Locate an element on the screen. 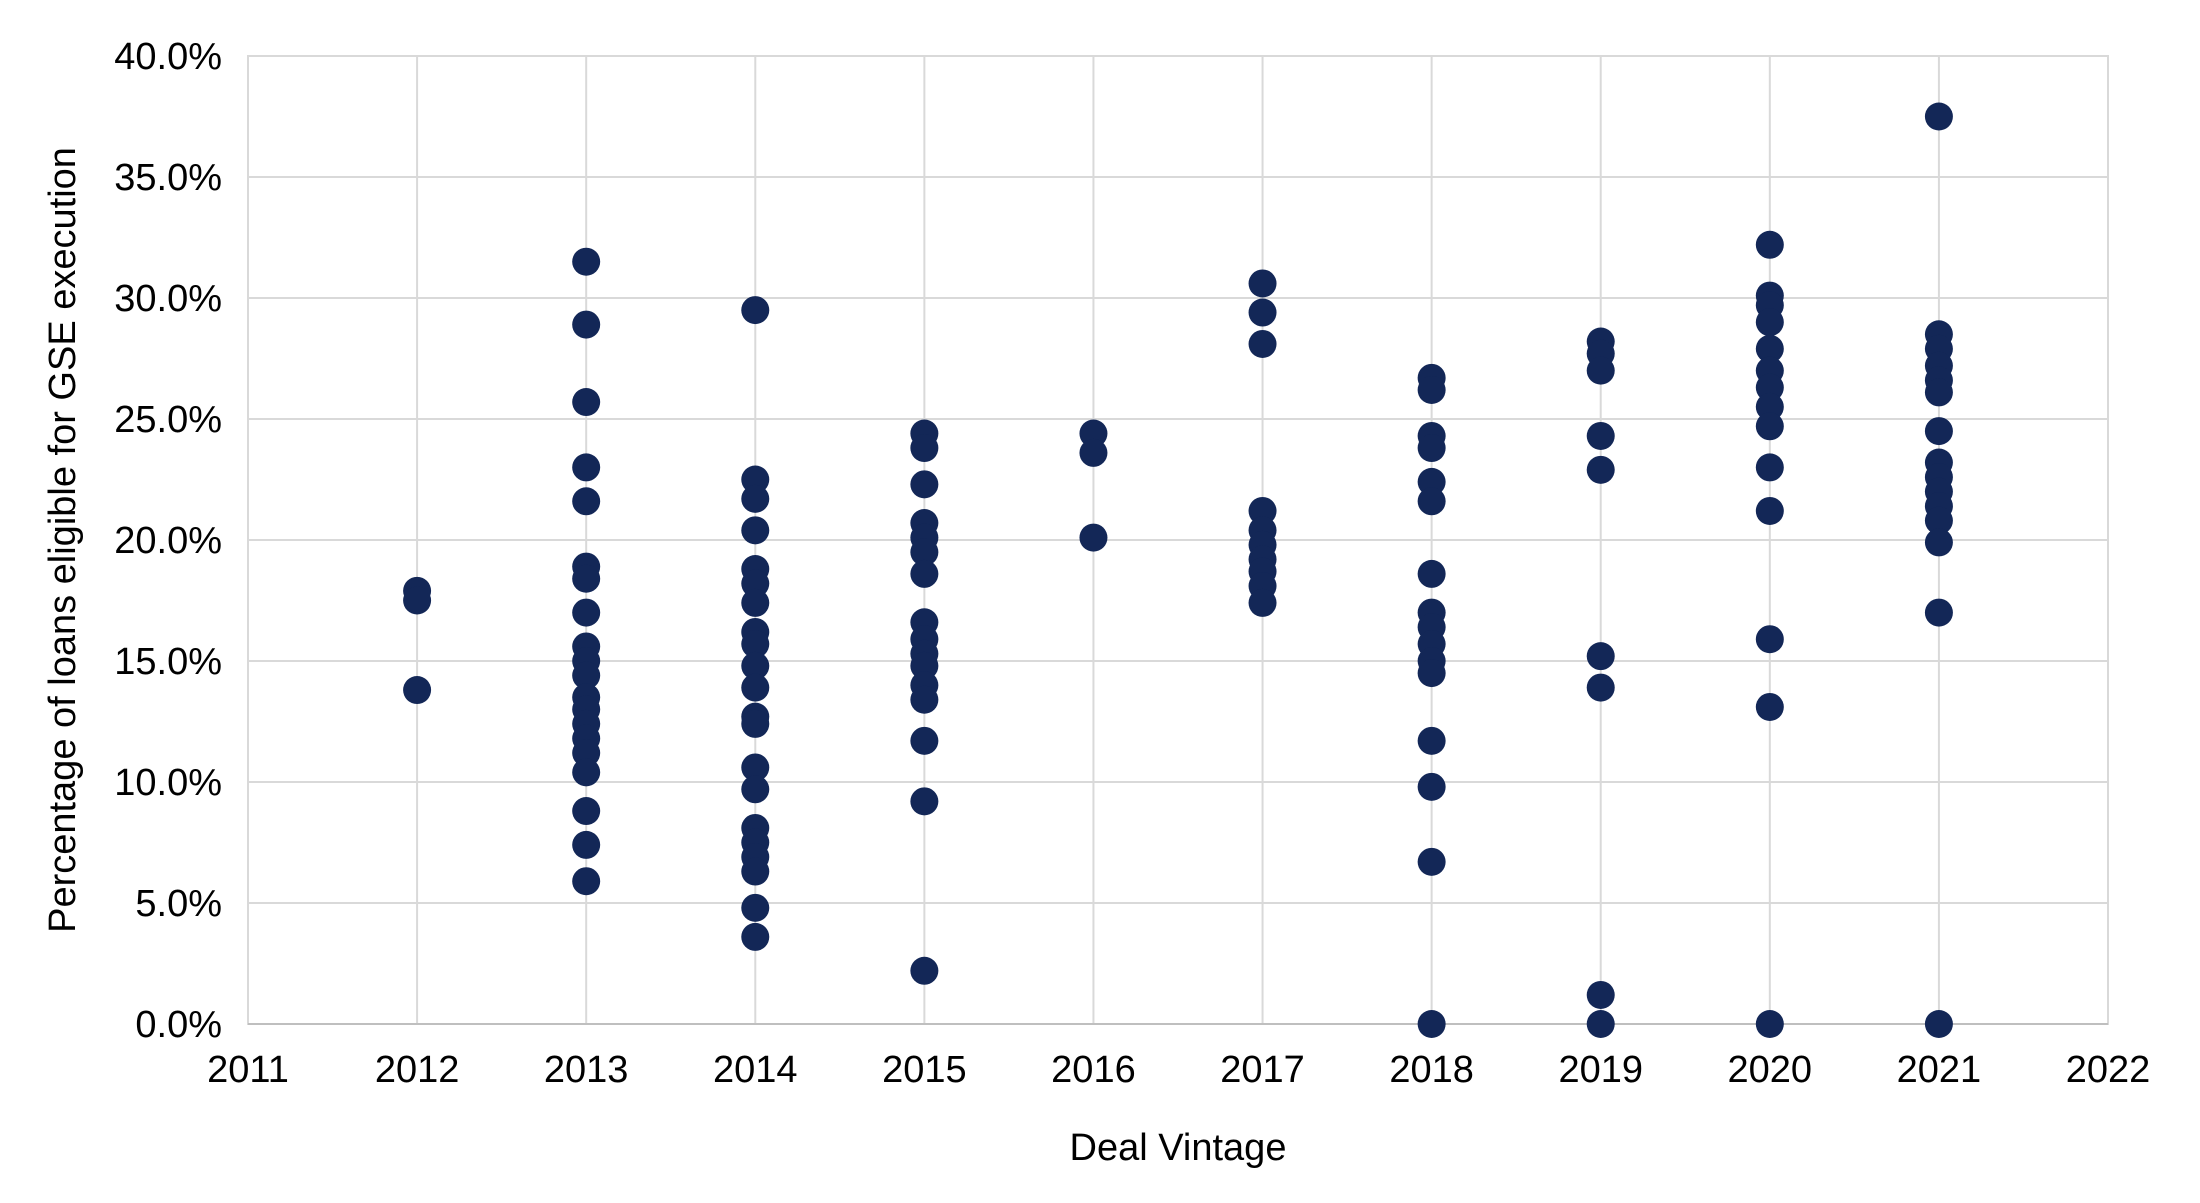 This screenshot has width=2200, height=1203. y-tick-label: 30.0% is located at coordinates (168, 299).